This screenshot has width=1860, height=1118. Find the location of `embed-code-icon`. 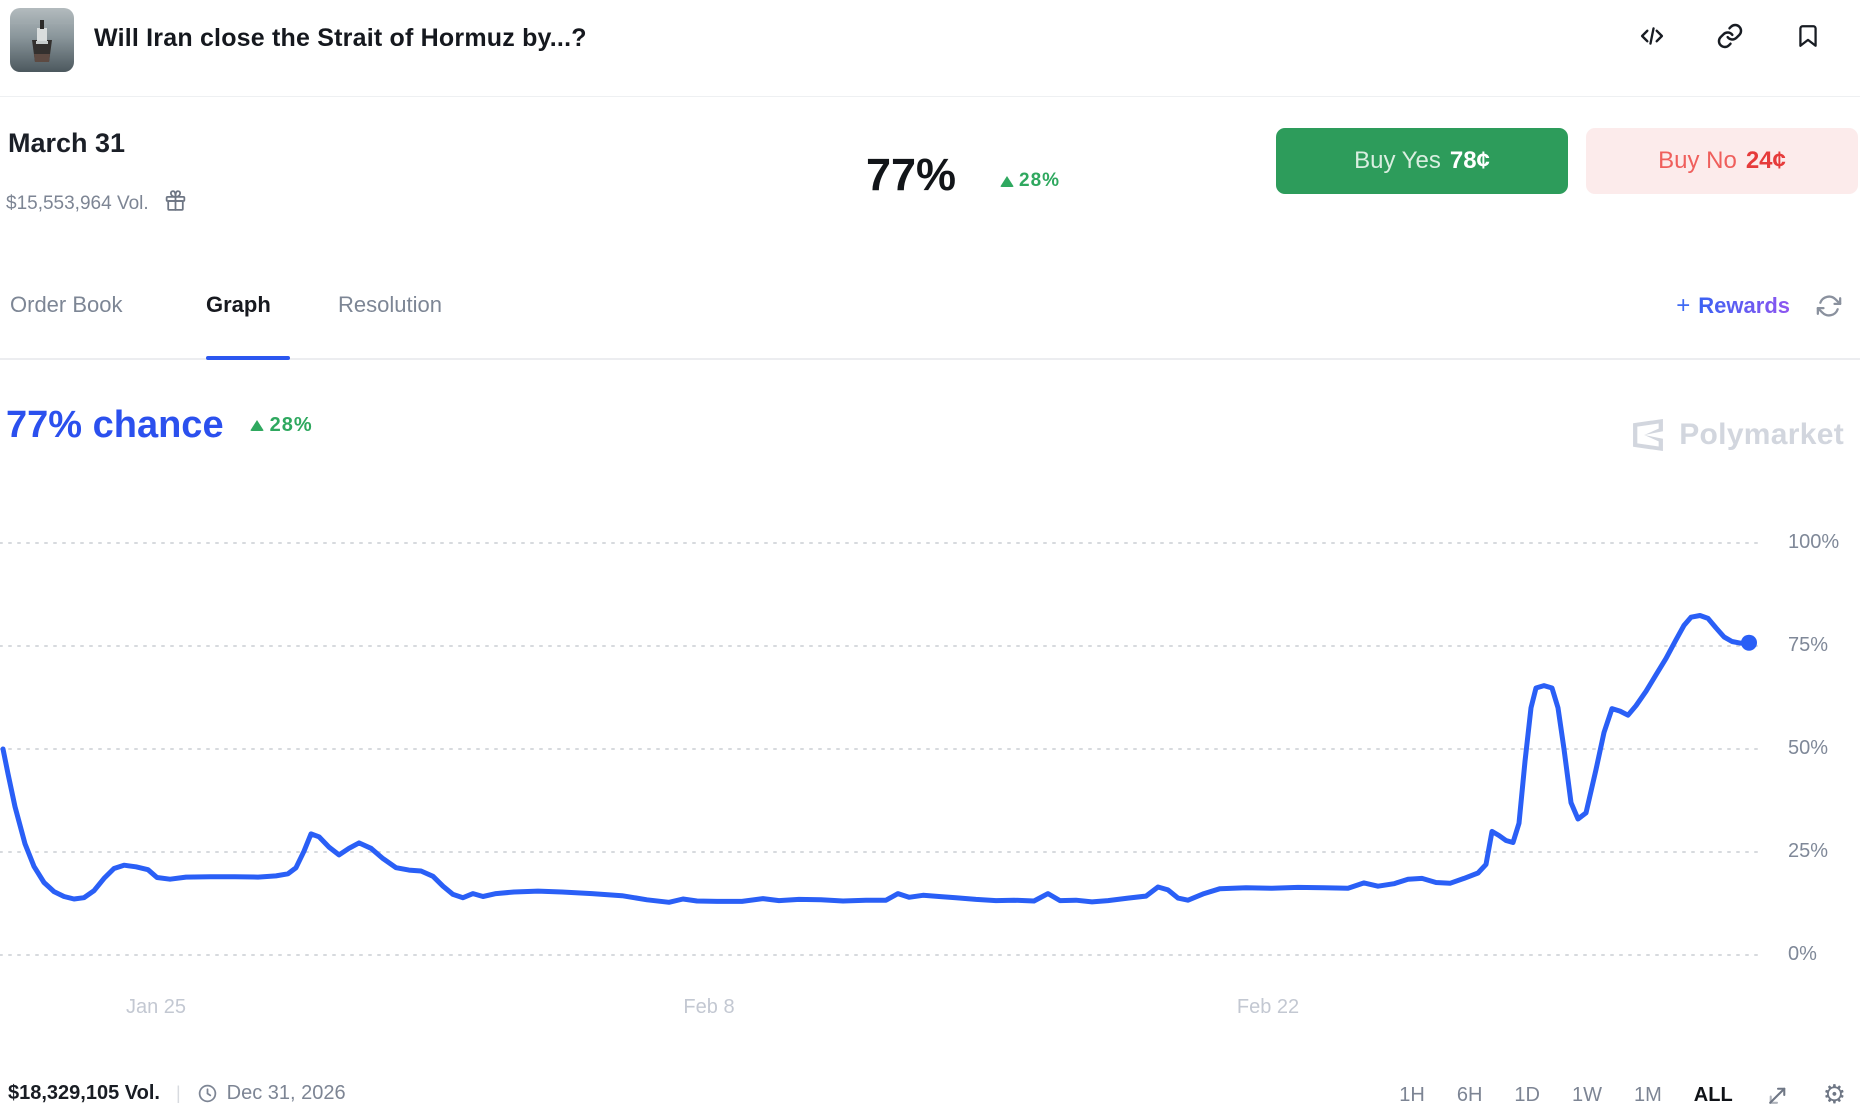

embed-code-icon is located at coordinates (1652, 36).